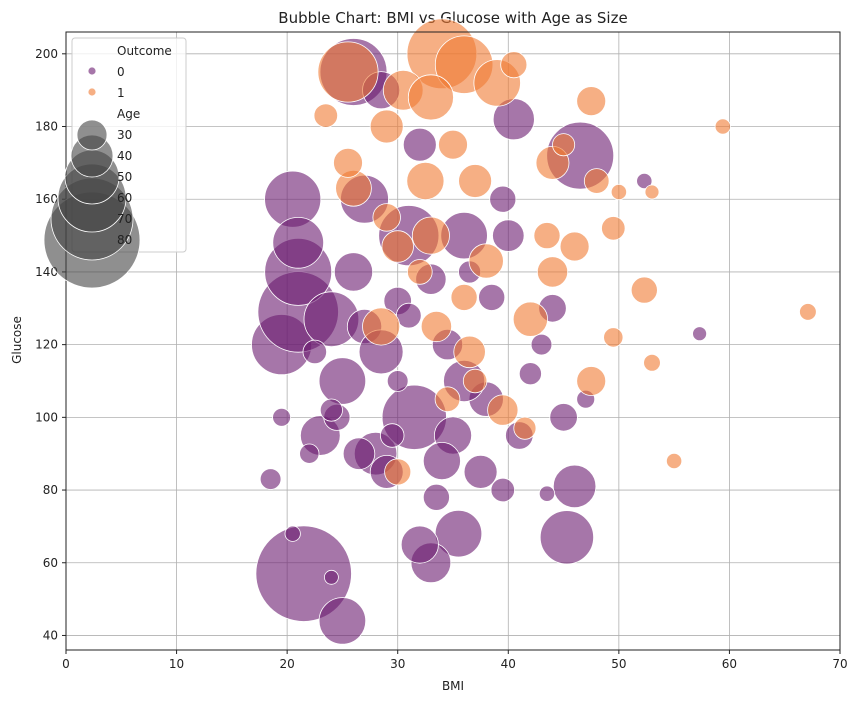 This screenshot has height=701, width=859. Describe the element at coordinates (115, 163) in the screenshot. I see `legend: Outcome 0 1 Age 30 40 50 60 70 80` at that location.